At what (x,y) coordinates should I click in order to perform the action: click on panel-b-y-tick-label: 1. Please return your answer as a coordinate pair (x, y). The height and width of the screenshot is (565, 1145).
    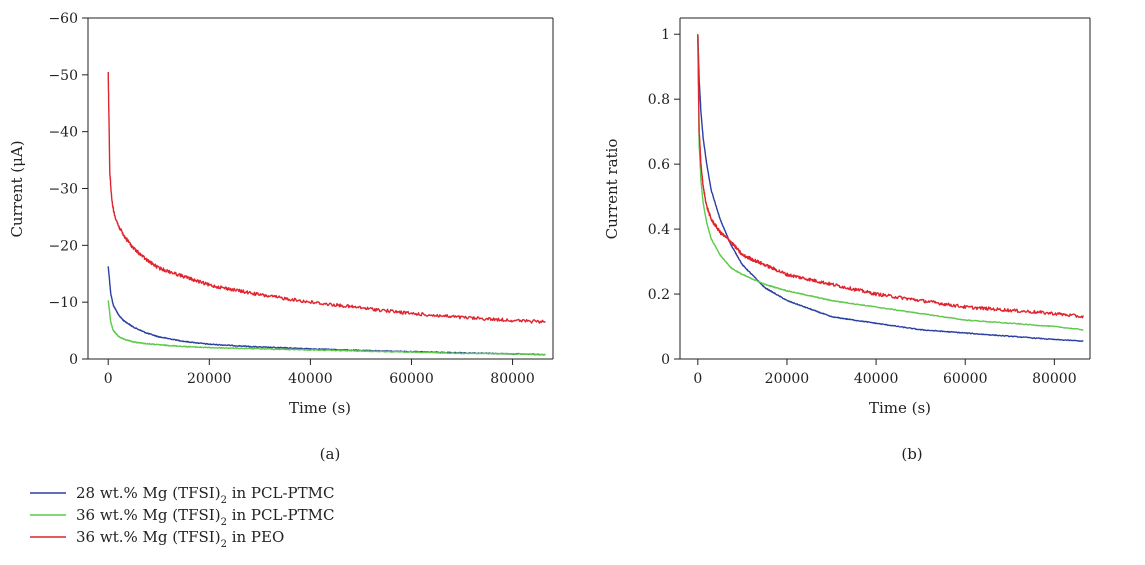
    Looking at the image, I should click on (665, 35).